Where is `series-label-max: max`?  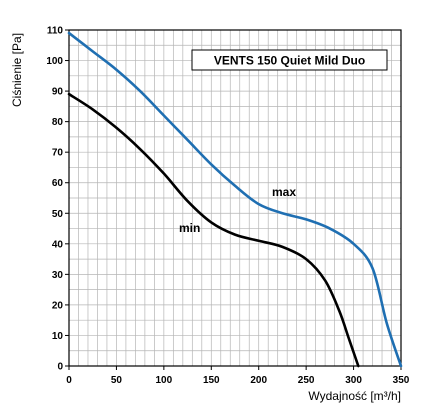
series-label-max: max is located at coordinates (284, 192).